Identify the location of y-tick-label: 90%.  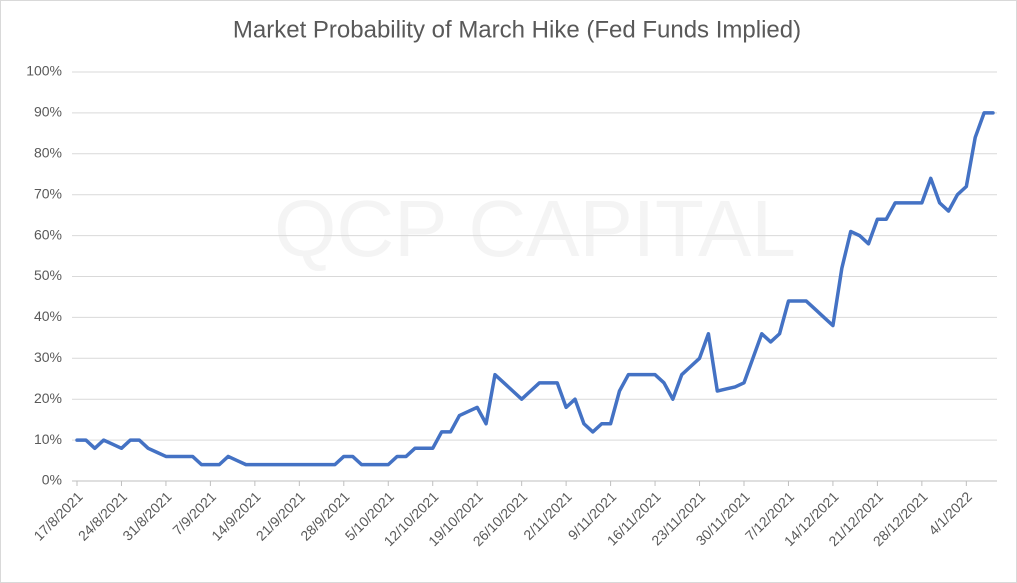
(48, 112).